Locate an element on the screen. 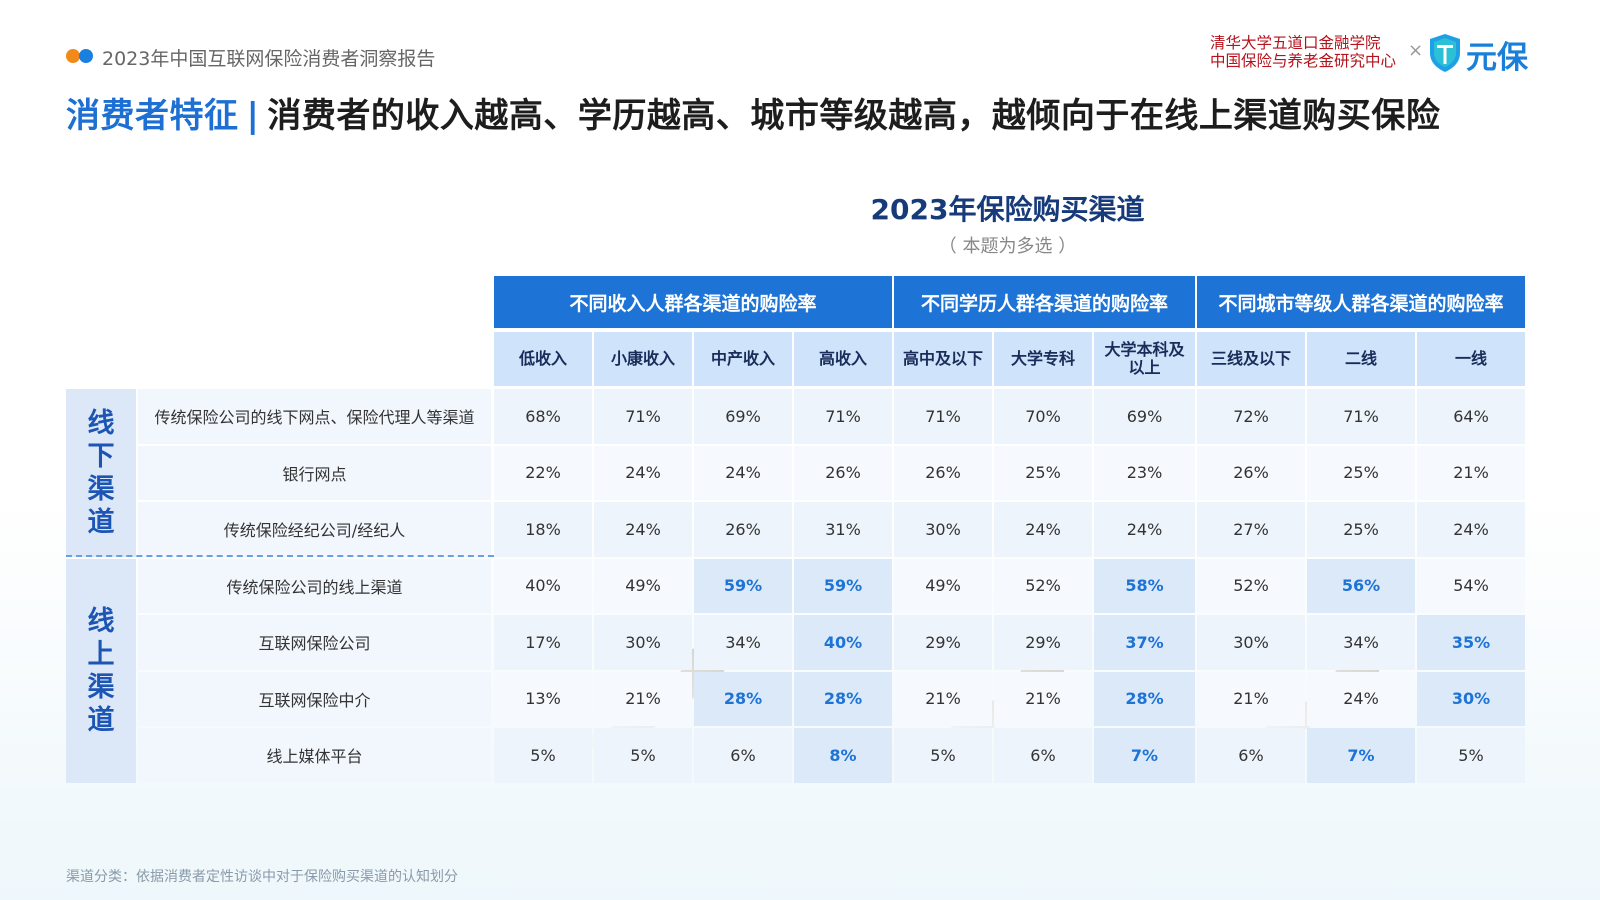 This screenshot has width=1600, height=900. orange-dot is located at coordinates (73, 56).